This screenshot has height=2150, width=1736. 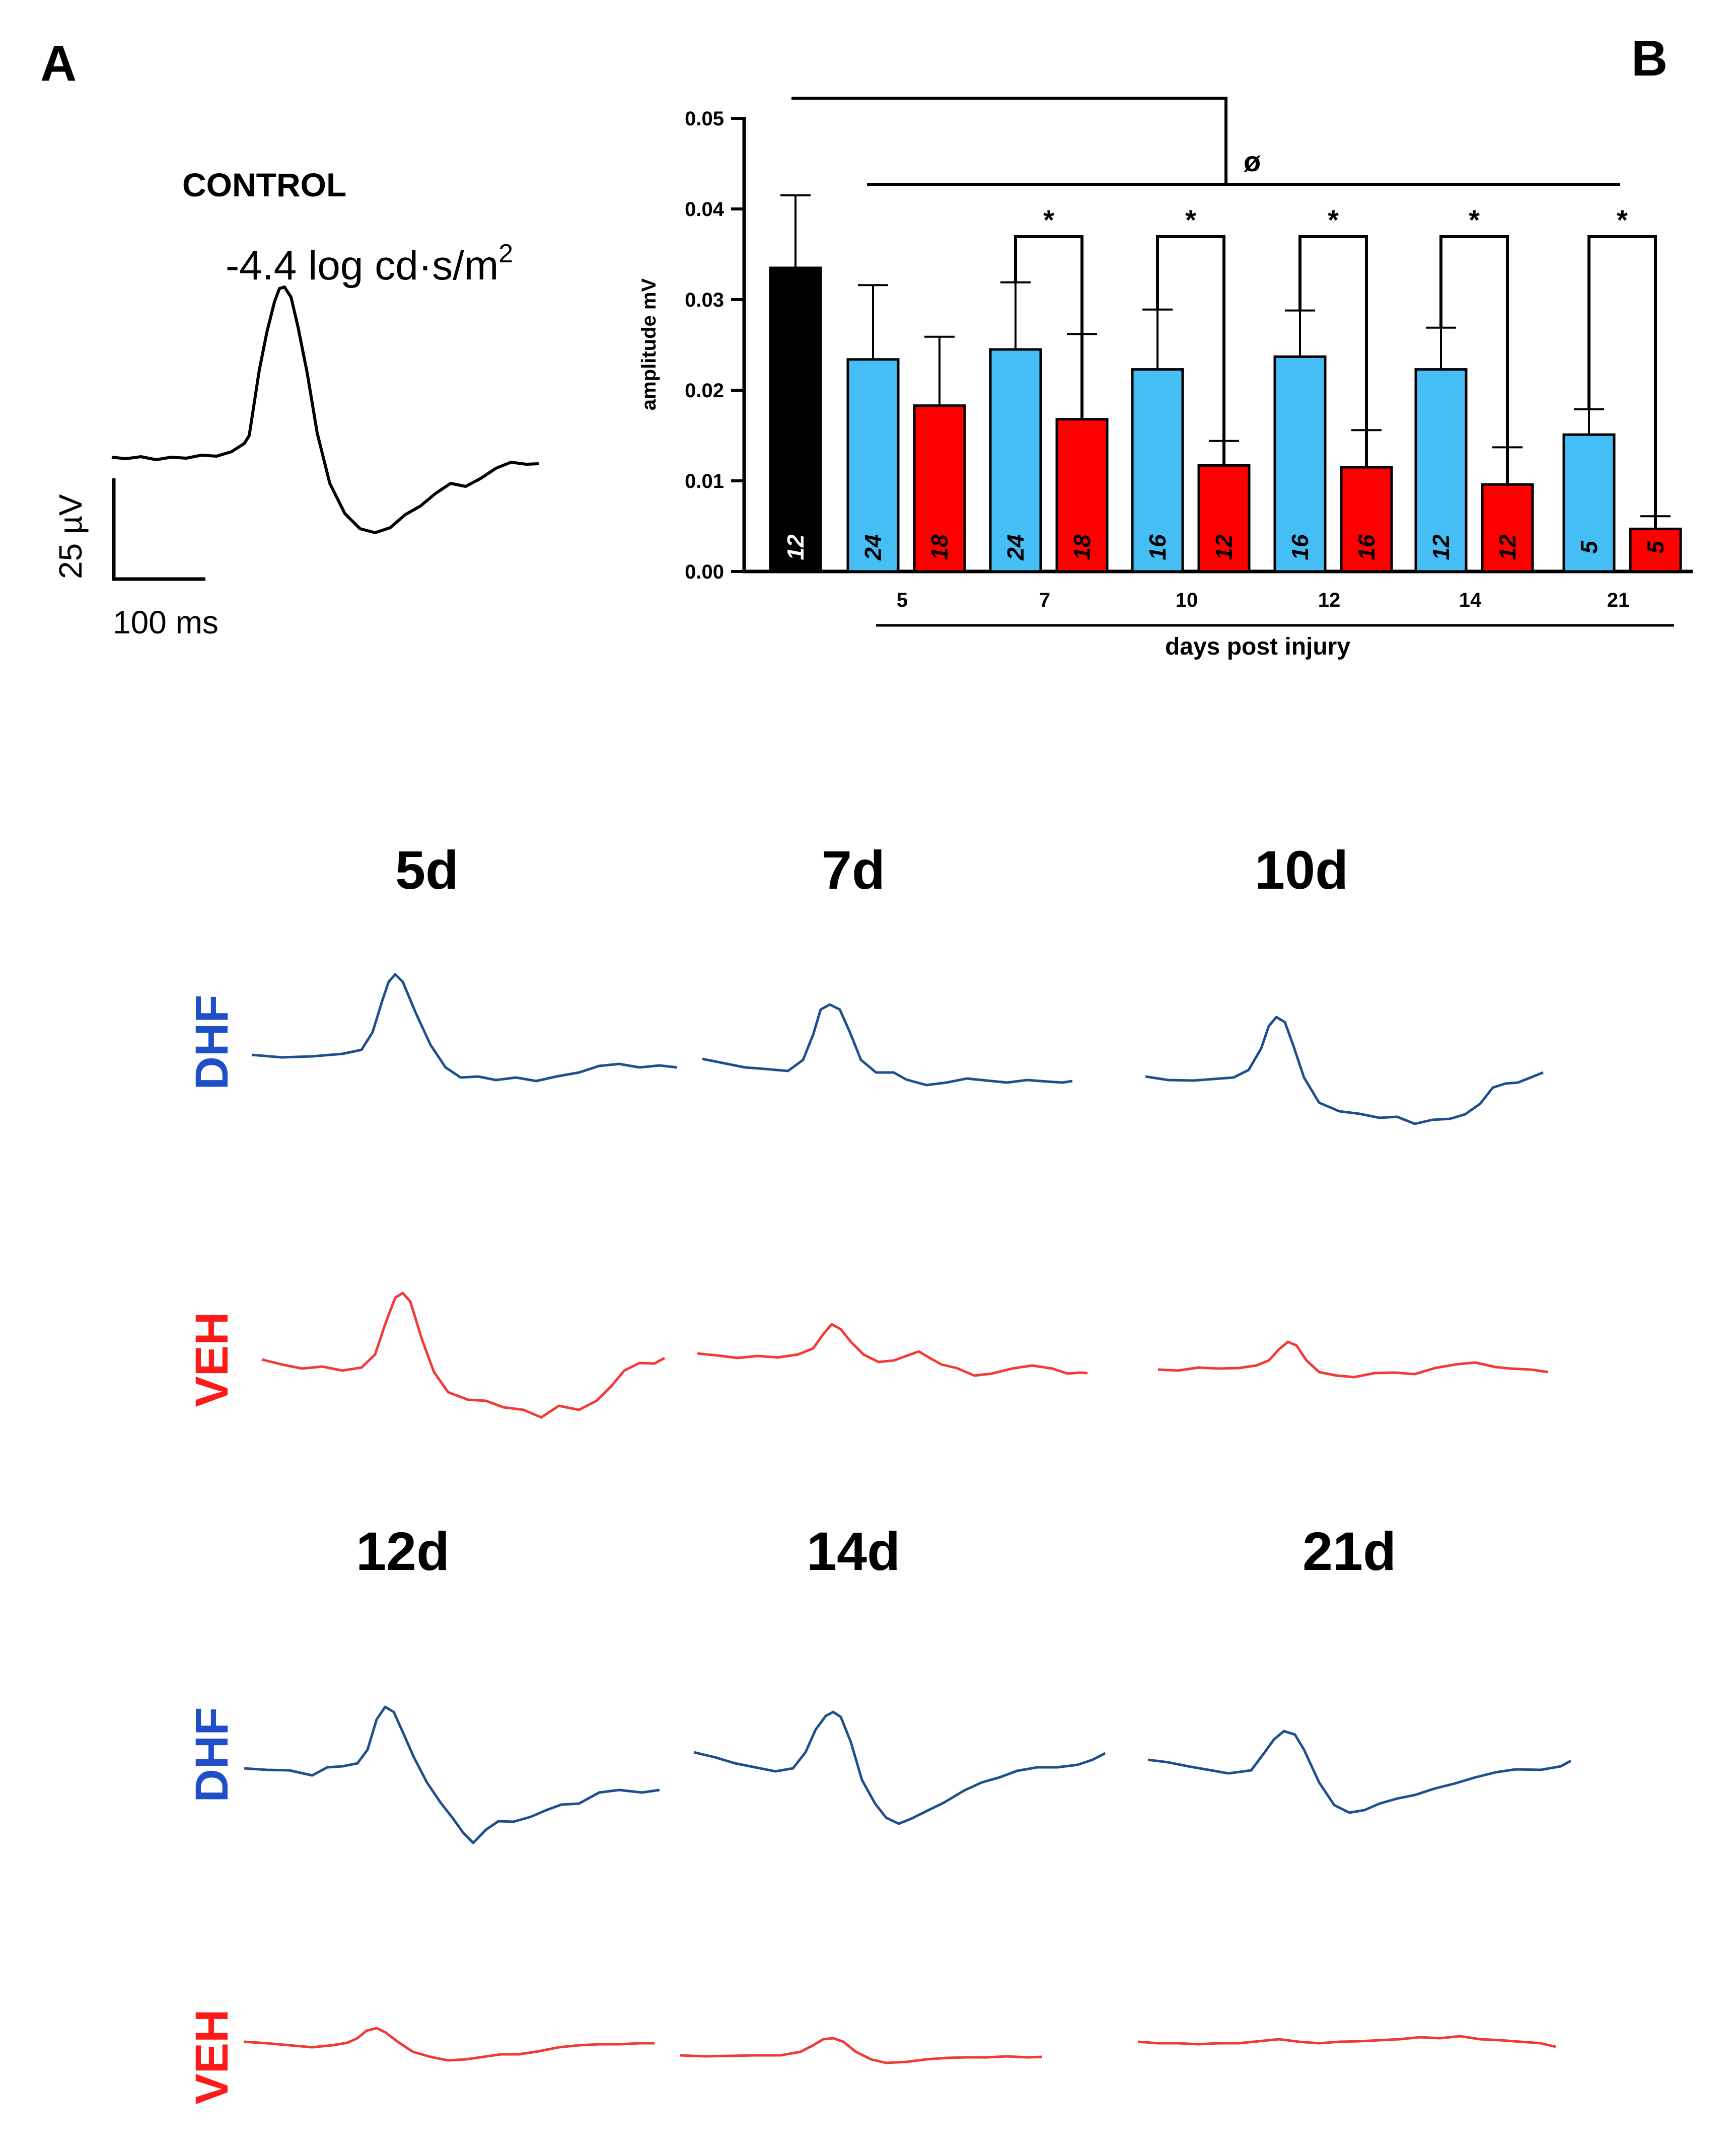 I want to click on y-tick-label: 0.00, so click(x=704, y=572).